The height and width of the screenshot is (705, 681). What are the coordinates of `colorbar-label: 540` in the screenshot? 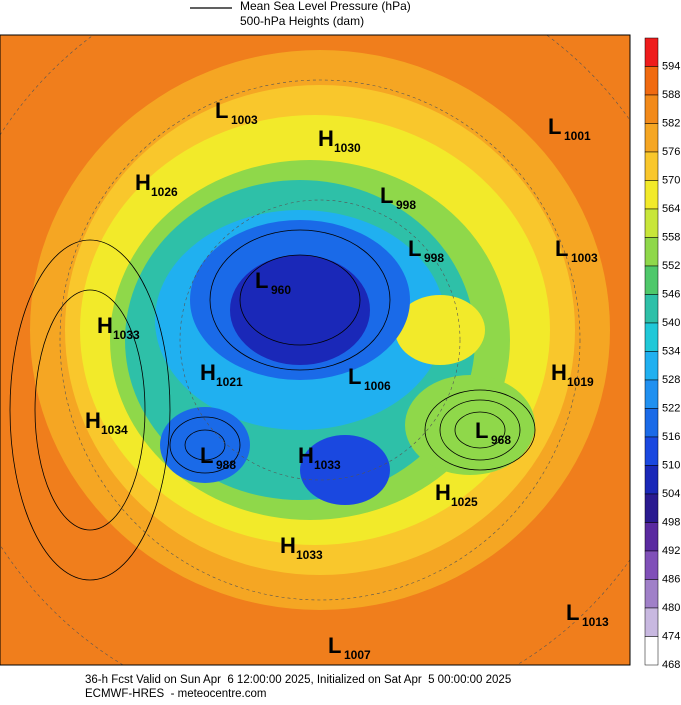 It's located at (671, 323).